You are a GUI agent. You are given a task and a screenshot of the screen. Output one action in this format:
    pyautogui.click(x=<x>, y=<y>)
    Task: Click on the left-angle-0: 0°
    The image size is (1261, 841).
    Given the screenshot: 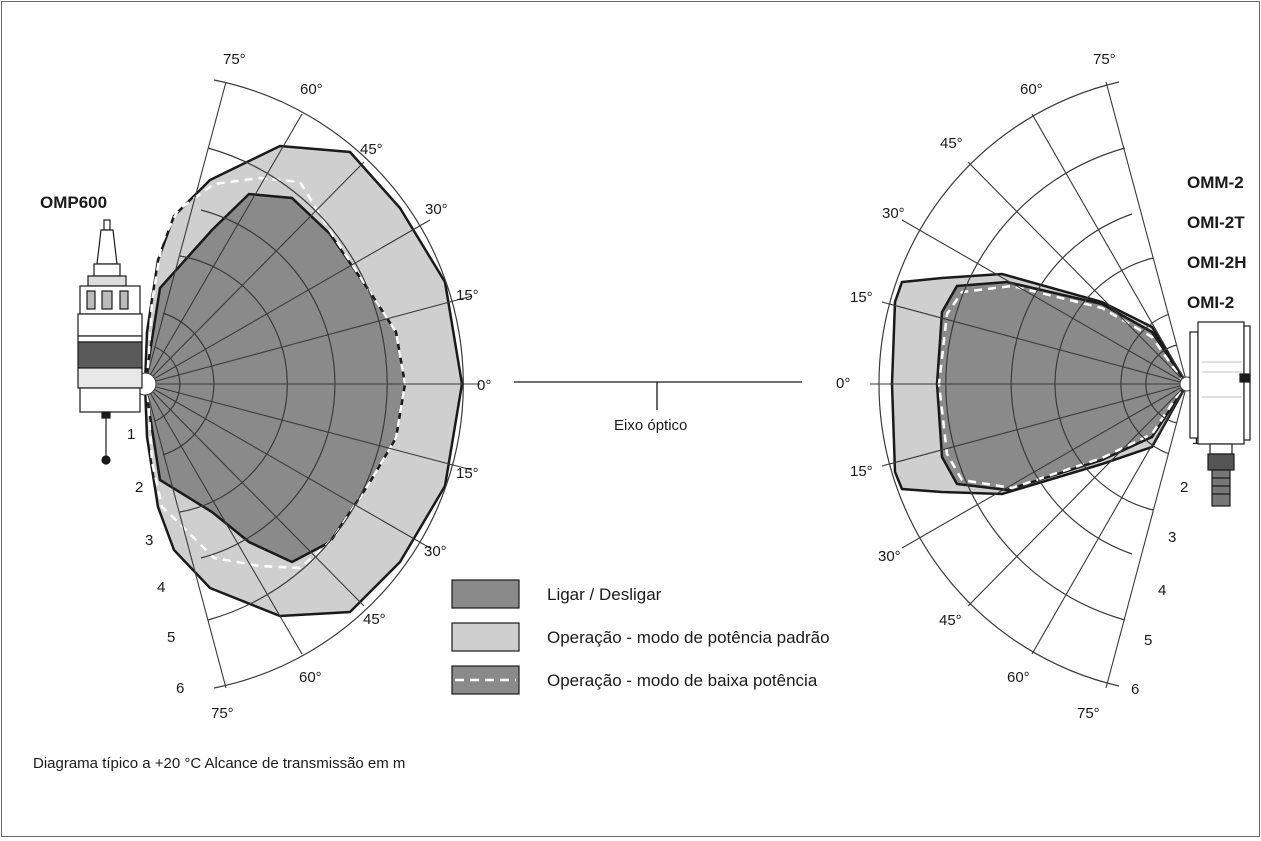 What is the action you would take?
    pyautogui.click(x=484, y=385)
    